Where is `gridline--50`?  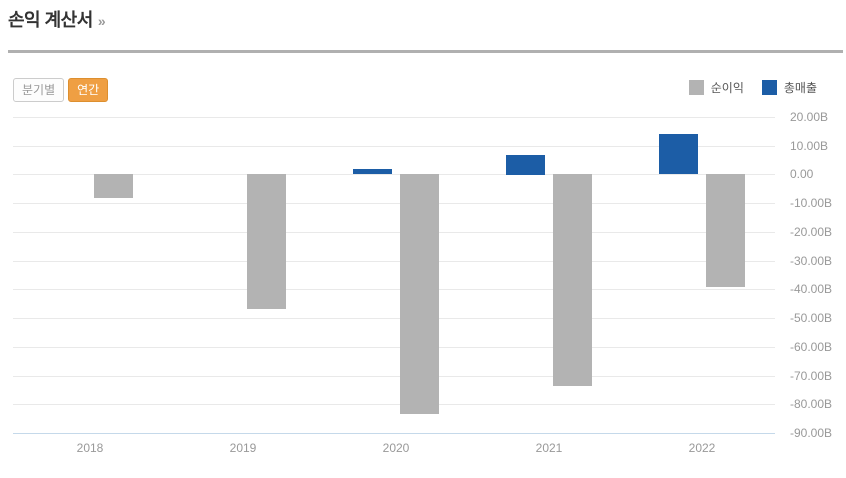 gridline--50 is located at coordinates (394, 318).